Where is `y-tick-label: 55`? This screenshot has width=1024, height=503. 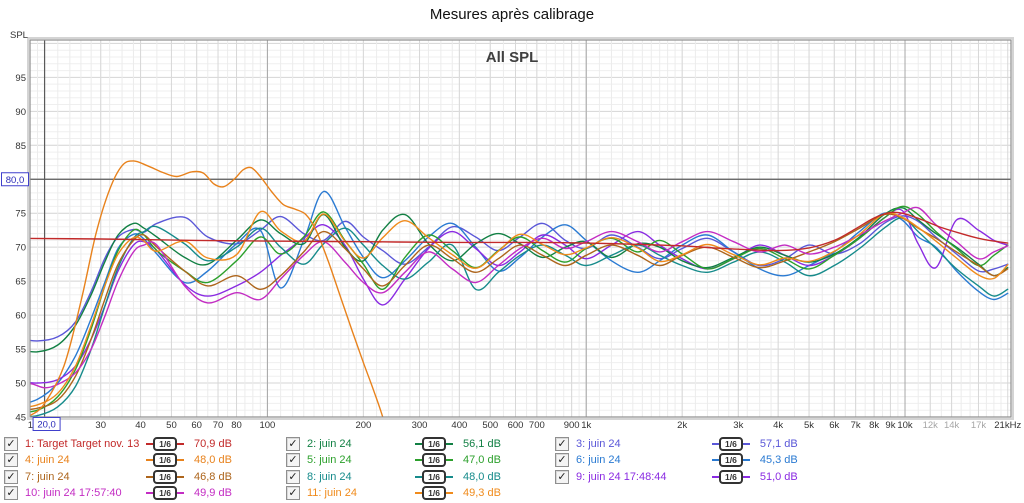
y-tick-label: 55 is located at coordinates (20, 350).